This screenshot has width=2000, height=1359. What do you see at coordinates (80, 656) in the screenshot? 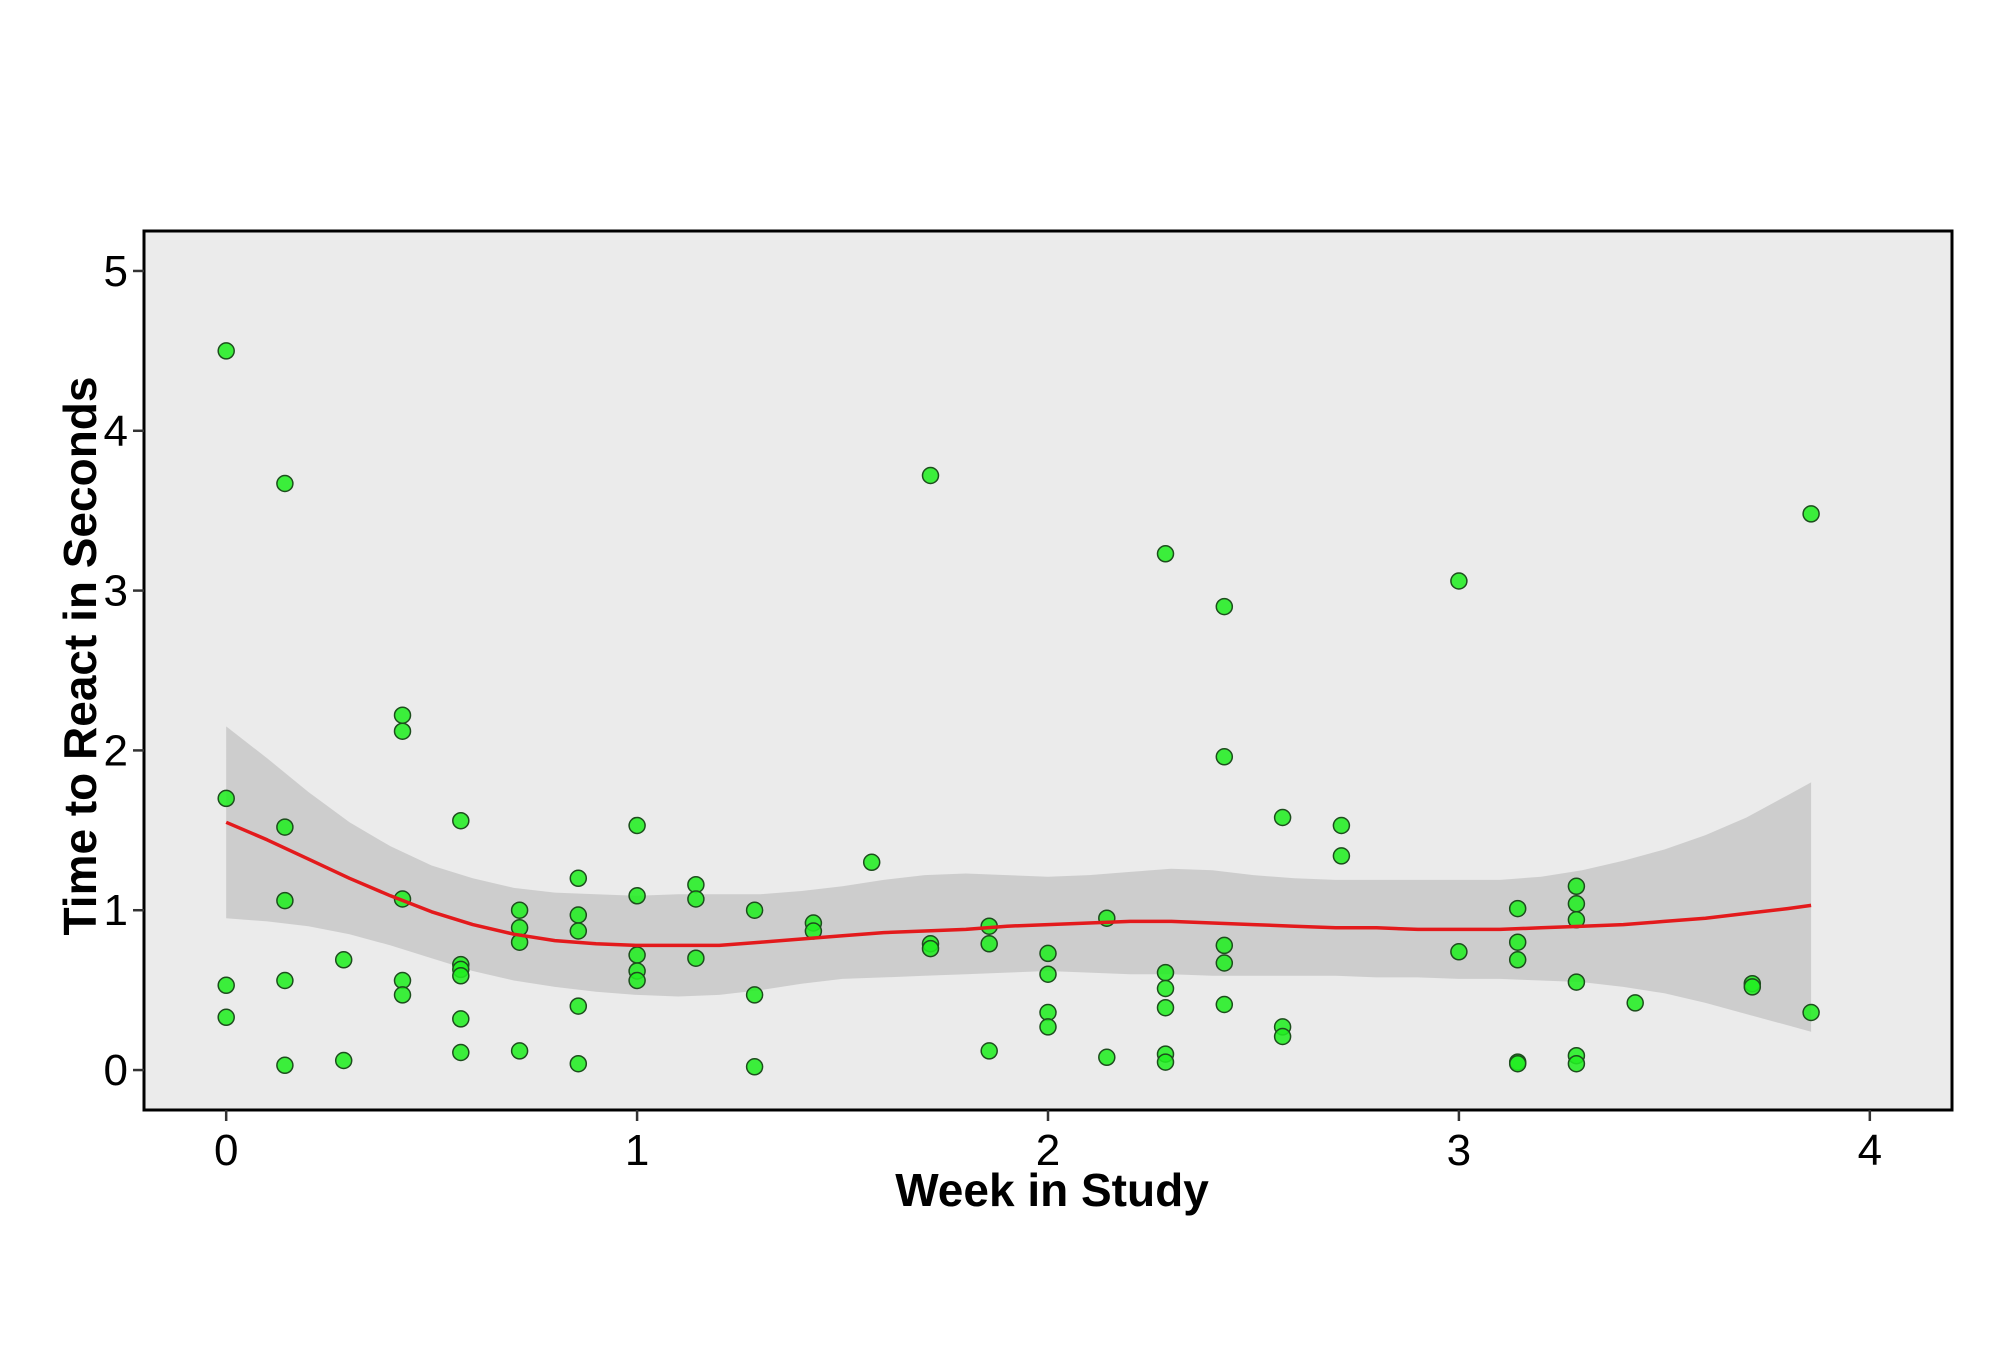
I see `y-axis-title: Time to React in Seconds` at bounding box center [80, 656].